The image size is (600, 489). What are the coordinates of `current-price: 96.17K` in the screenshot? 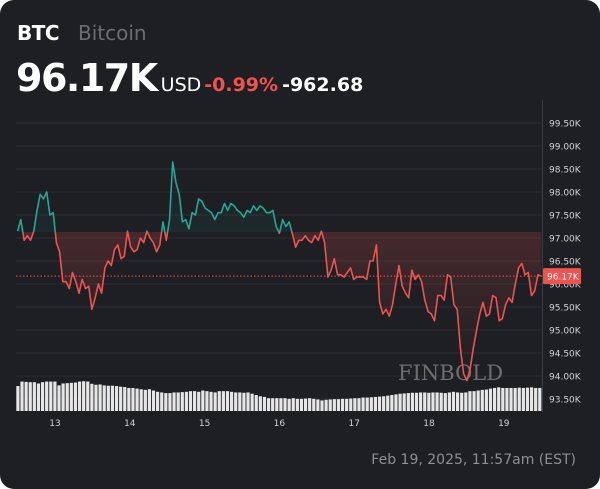 It's located at (87, 78).